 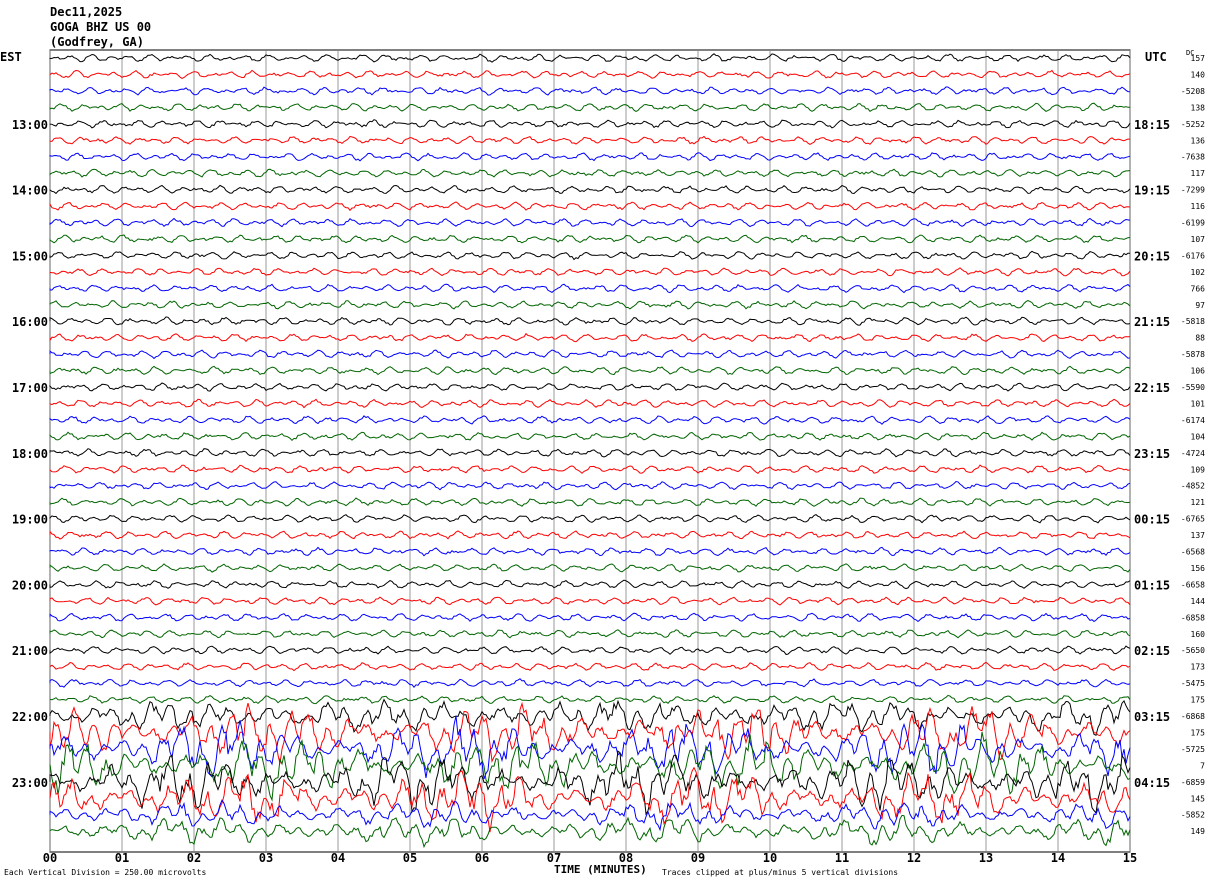 I want to click on dc-offset-value: 88, so click(x=1200, y=338).